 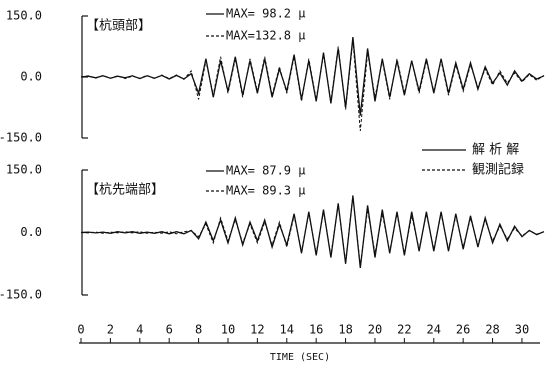 What do you see at coordinates (169, 330) in the screenshot?
I see `x-tick-label: 6` at bounding box center [169, 330].